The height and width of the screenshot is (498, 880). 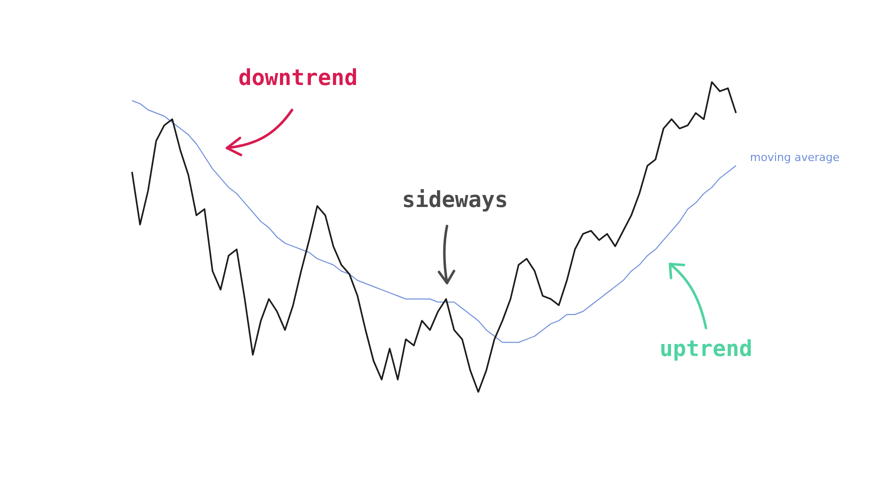 I want to click on annotation: uptrend, so click(x=706, y=349).